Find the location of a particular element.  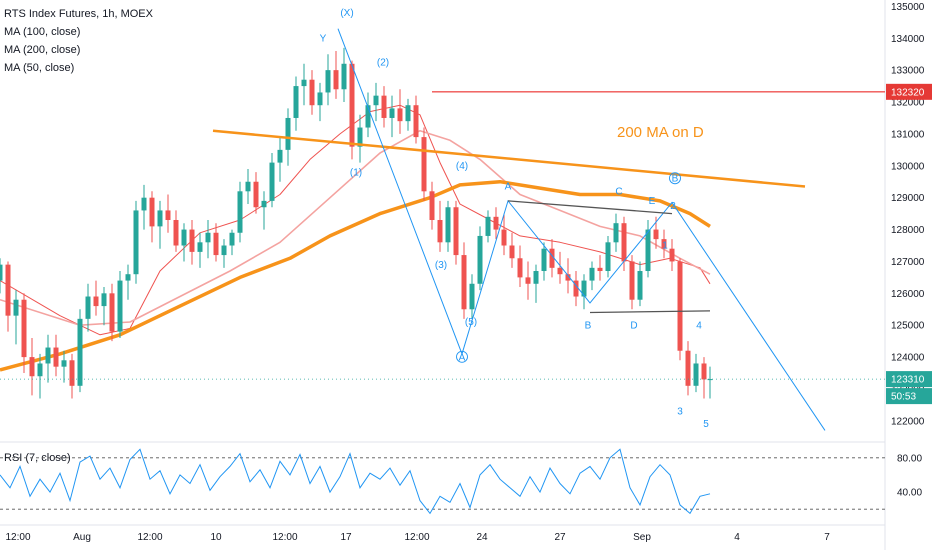

y-tick-label: 133000 is located at coordinates (908, 71).